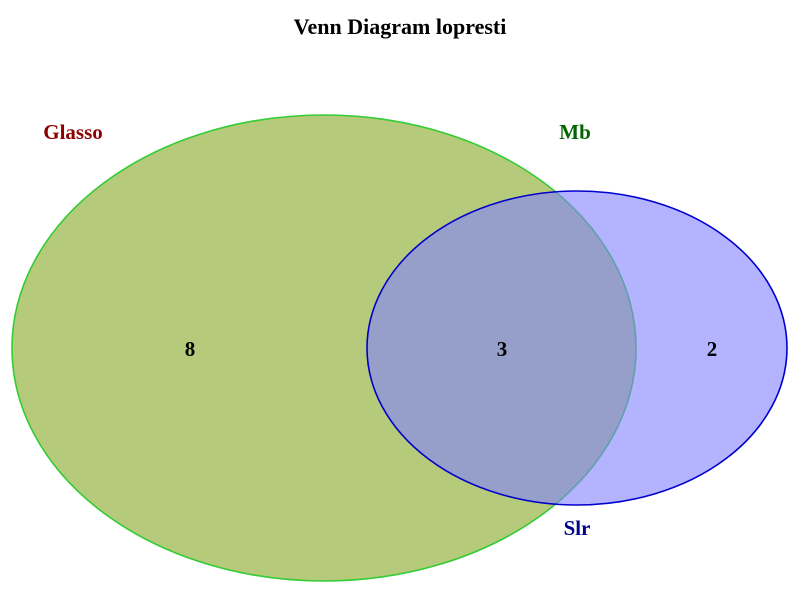 Image resolution: width=800 pixels, height=600 pixels. What do you see at coordinates (190, 349) in the screenshot?
I see `region-count-glasso-only: 8` at bounding box center [190, 349].